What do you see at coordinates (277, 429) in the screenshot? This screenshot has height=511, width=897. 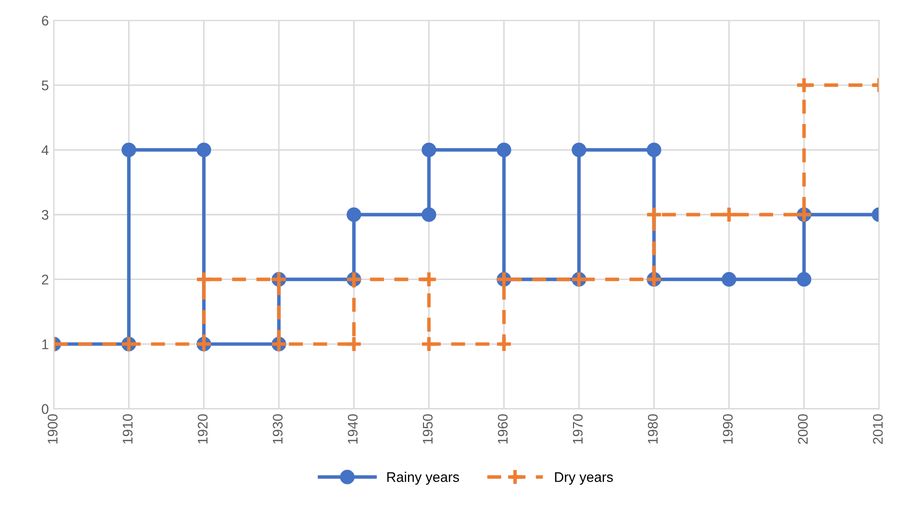 I see `x-tick-label: 1930` at bounding box center [277, 429].